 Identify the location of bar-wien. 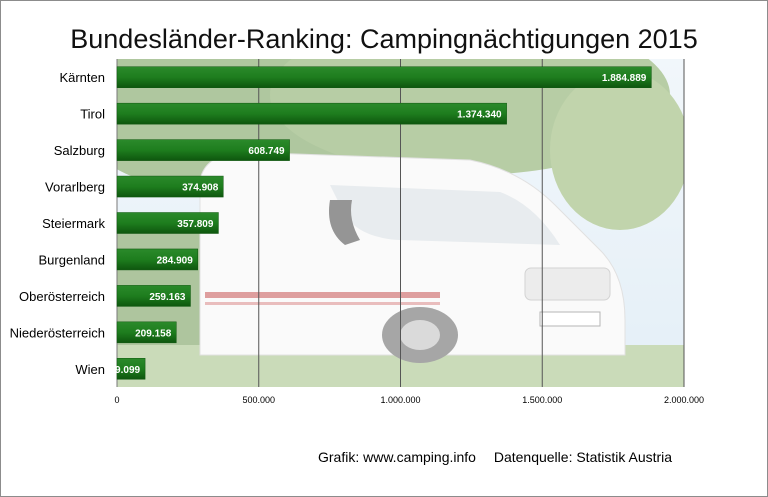
(131, 369).